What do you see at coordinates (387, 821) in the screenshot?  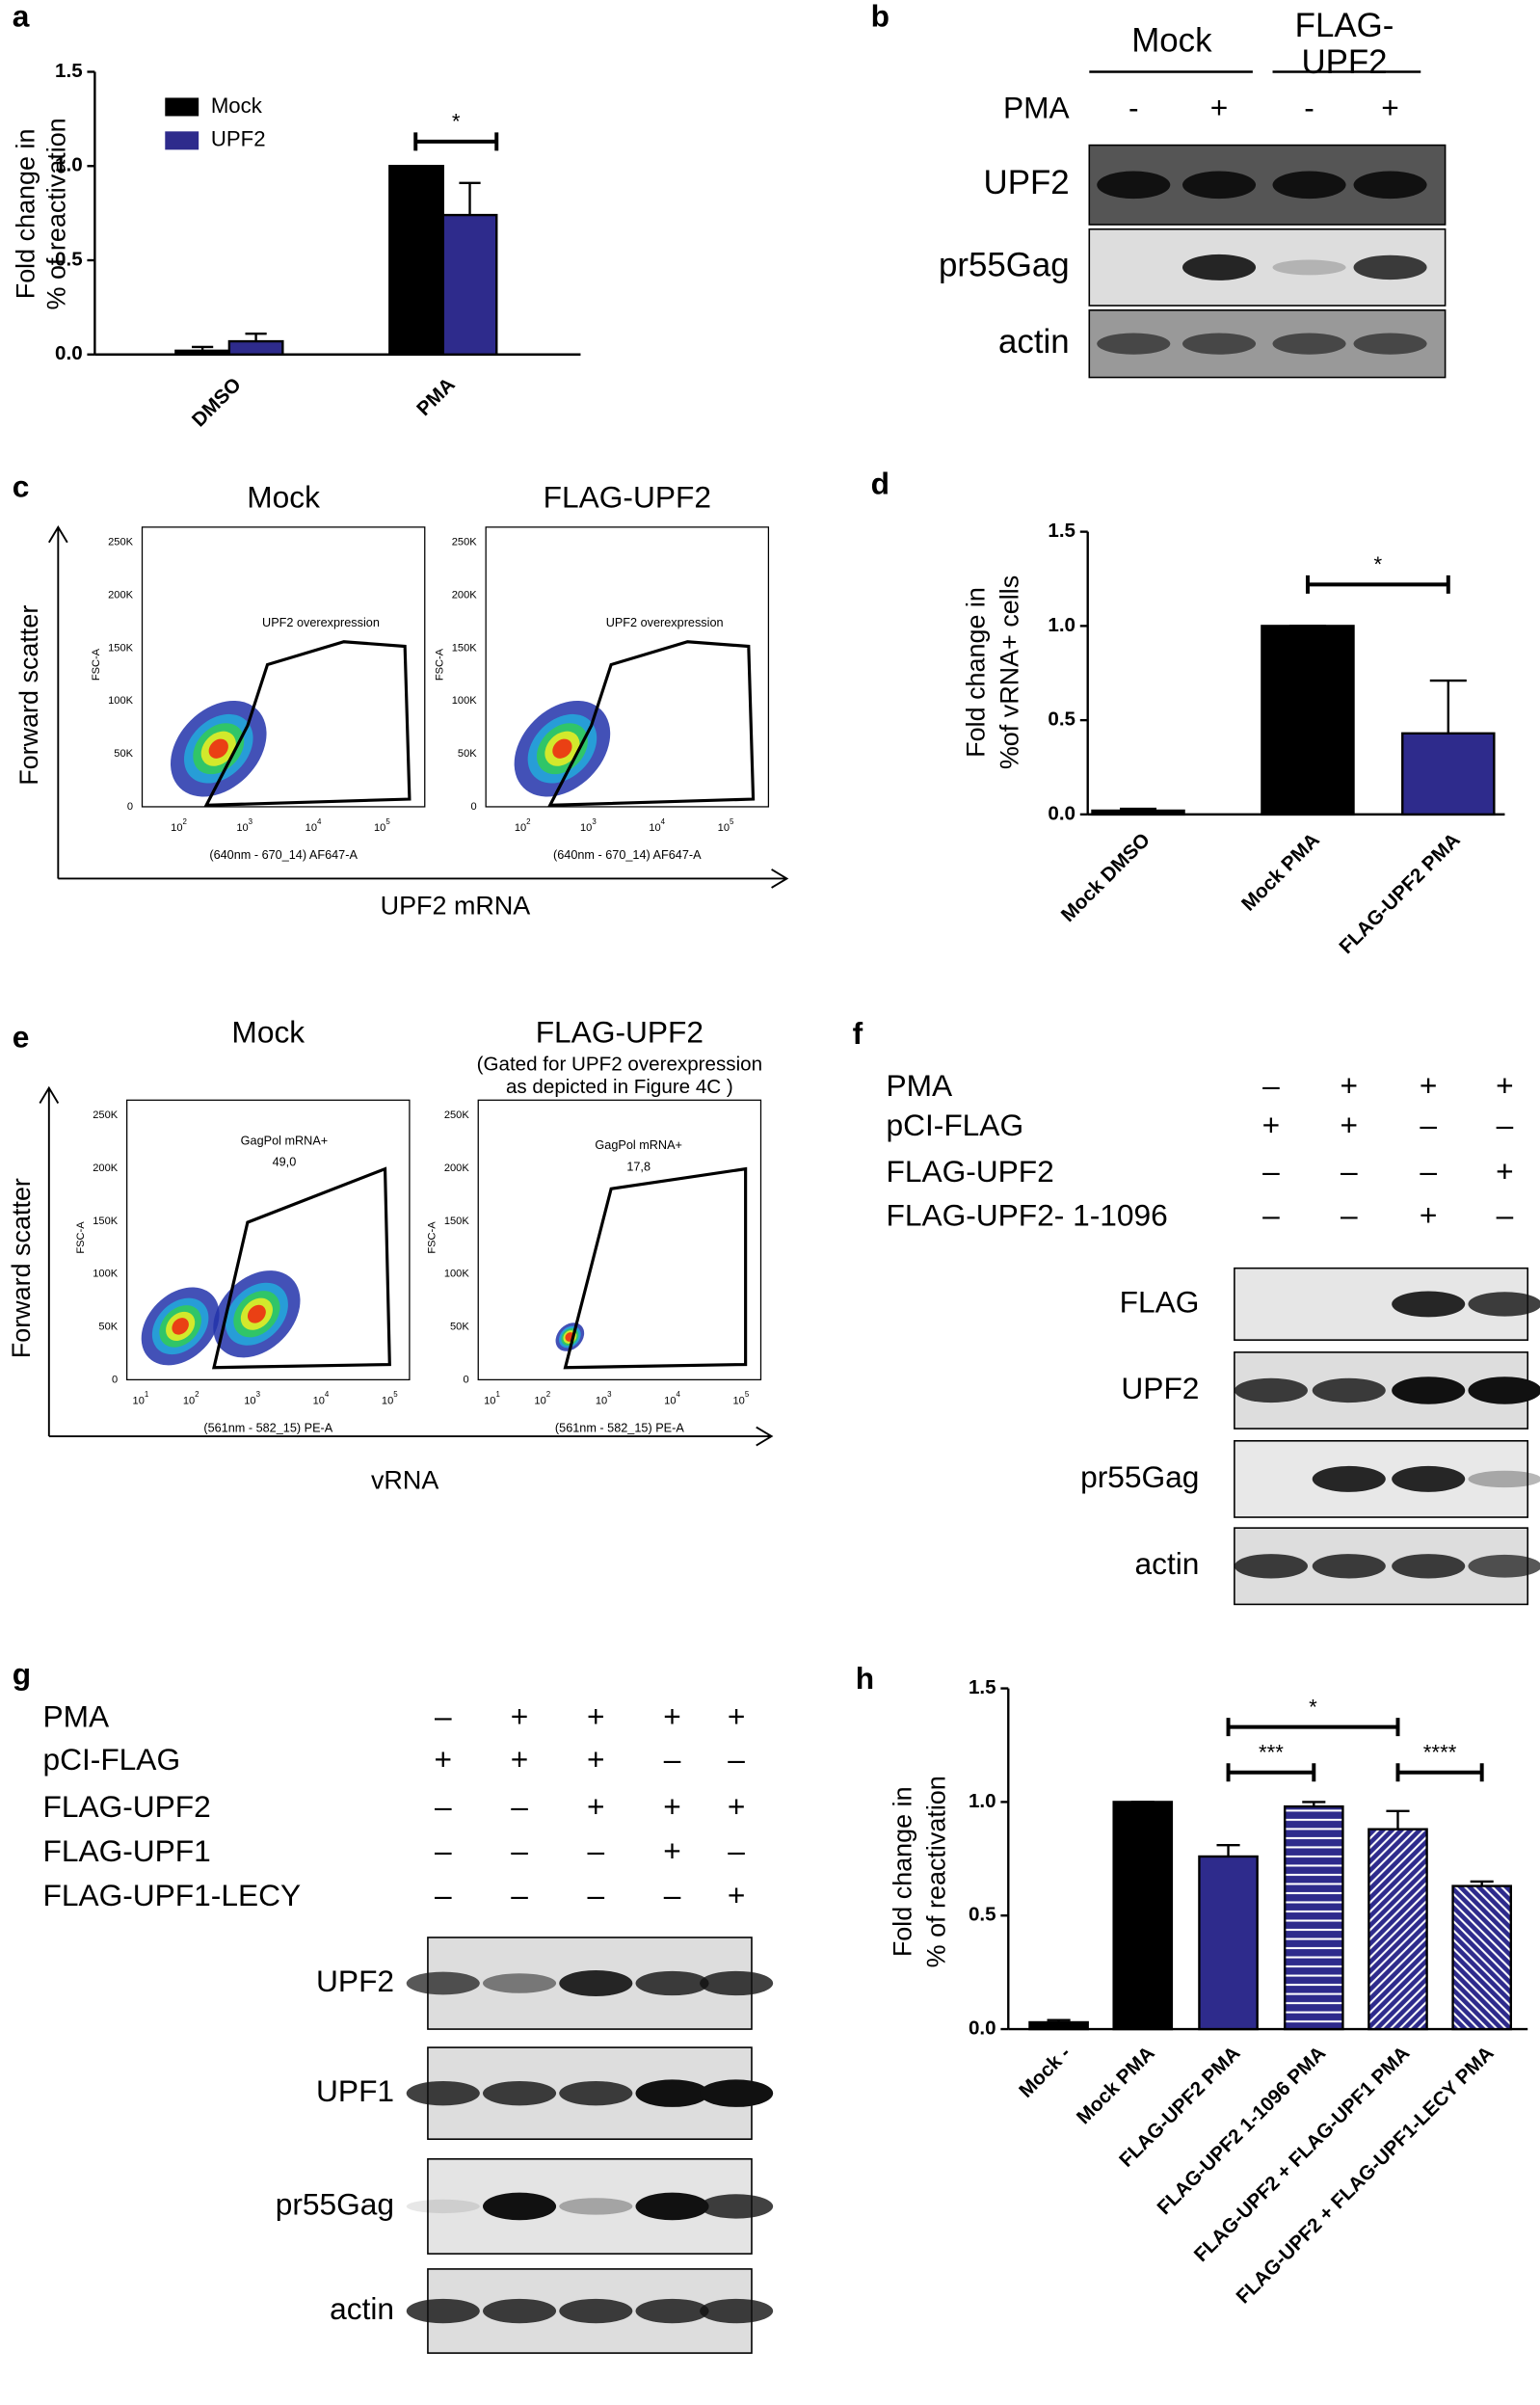 I see `x-tick-exp: 5` at bounding box center [387, 821].